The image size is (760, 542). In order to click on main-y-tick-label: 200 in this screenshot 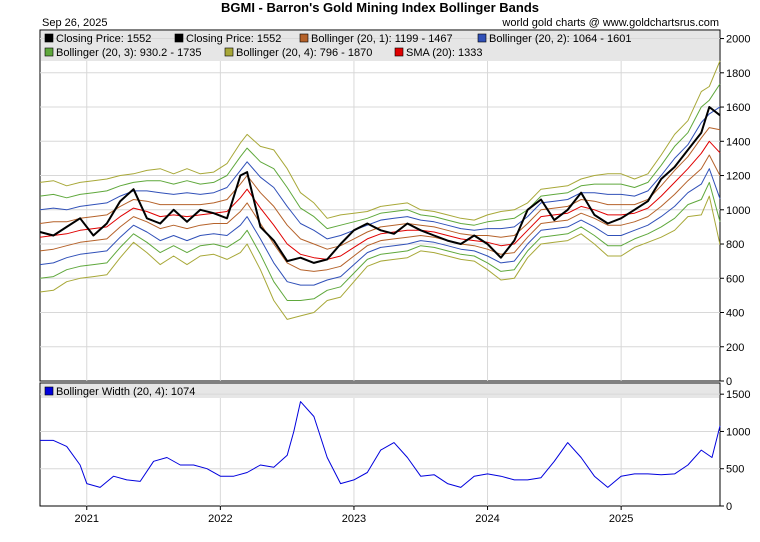, I will do `click(735, 348)`.